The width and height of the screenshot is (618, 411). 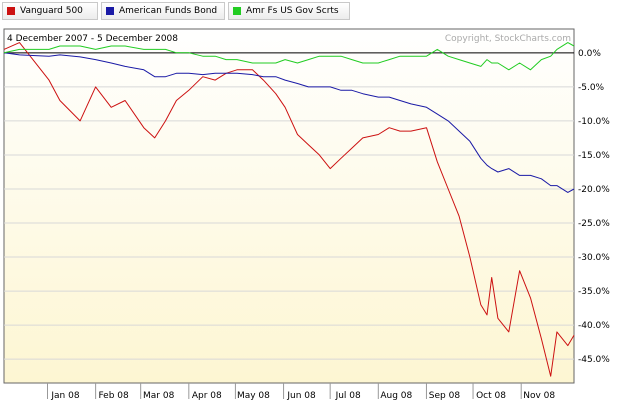 What do you see at coordinates (594, 122) in the screenshot?
I see `y-tick-label: -10.0%` at bounding box center [594, 122].